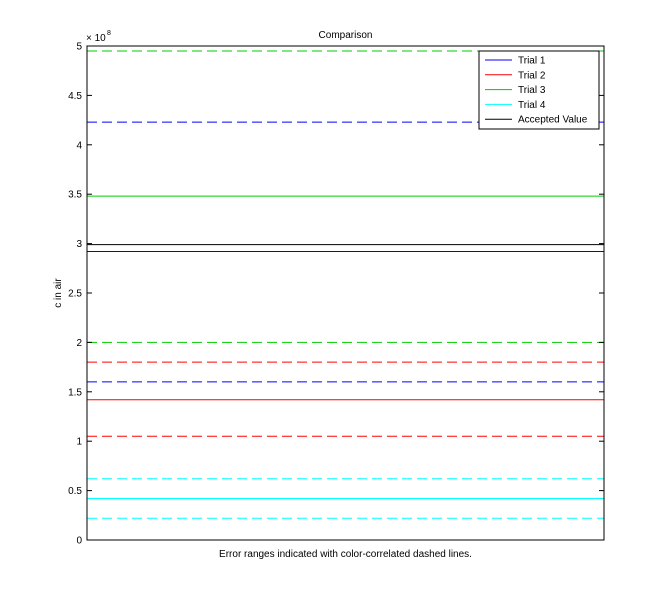 This screenshot has width=667, height=608. Describe the element at coordinates (532, 61) in the screenshot. I see `legend-label: Trial 1` at that location.